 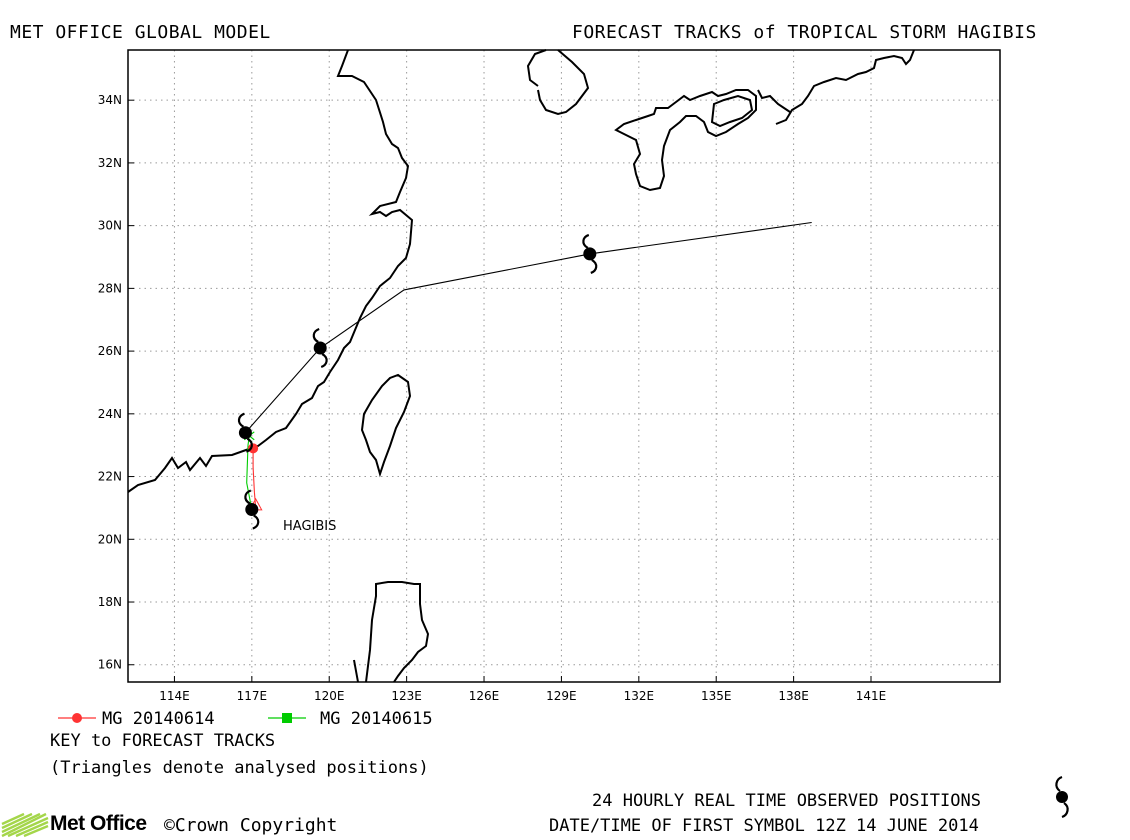 What do you see at coordinates (406, 696) in the screenshot?
I see `lon-tick-label: 123E` at bounding box center [406, 696].